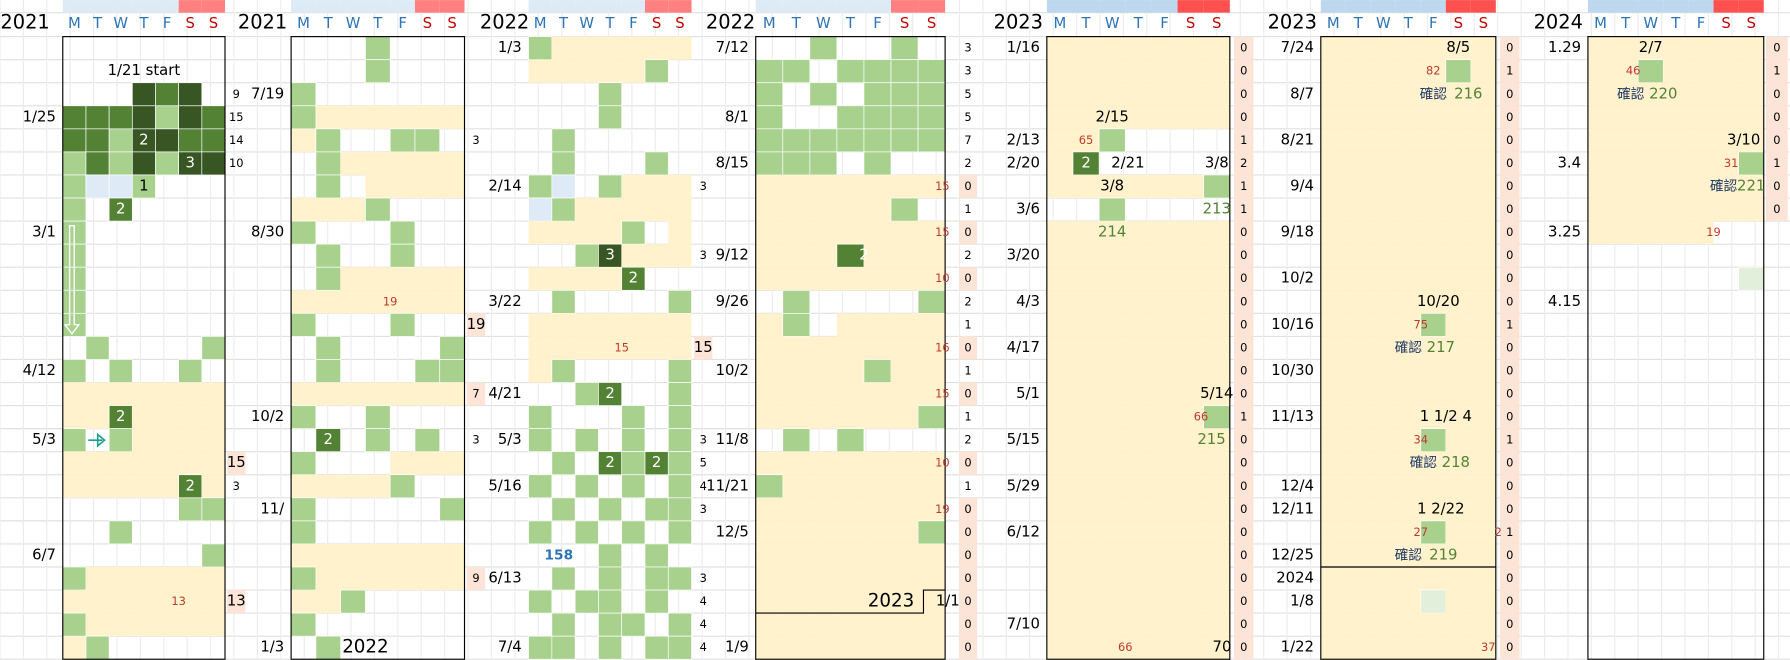 Image resolution: width=1790 pixels, height=660 pixels. Describe the element at coordinates (904, 23) in the screenshot. I see `weekday: S` at that location.